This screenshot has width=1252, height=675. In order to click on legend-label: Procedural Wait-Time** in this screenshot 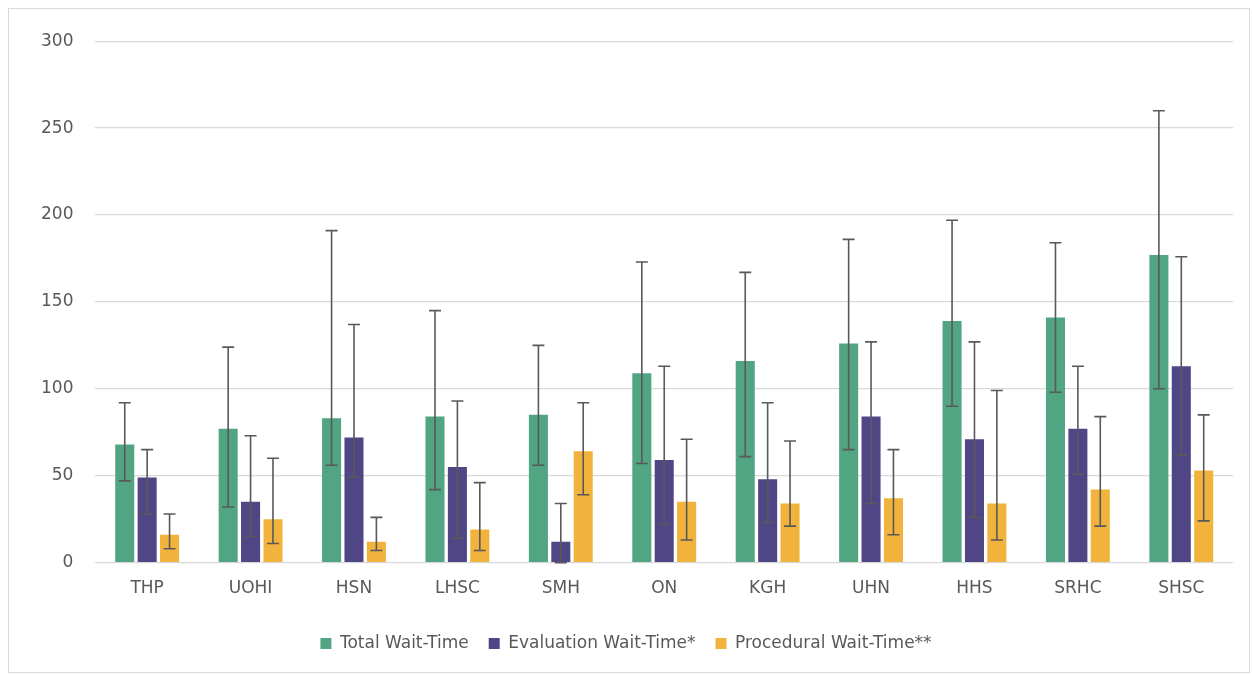, I will do `click(833, 641)`.